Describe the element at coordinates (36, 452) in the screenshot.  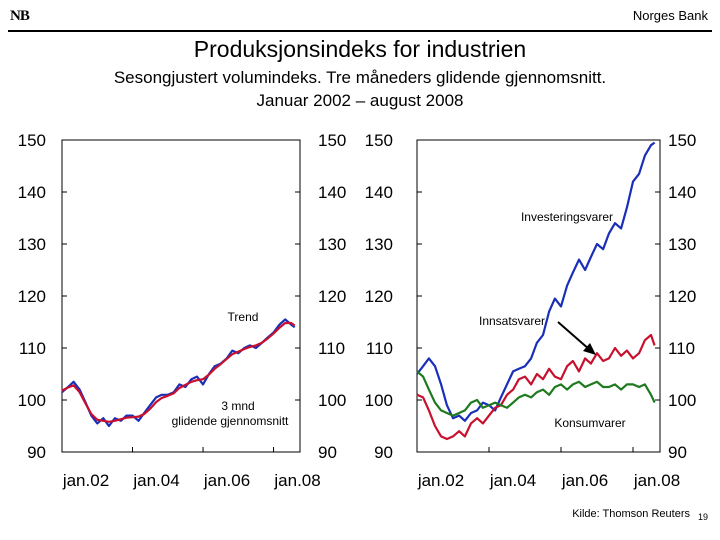
I see `left-ytick-label-left: 90` at that location.